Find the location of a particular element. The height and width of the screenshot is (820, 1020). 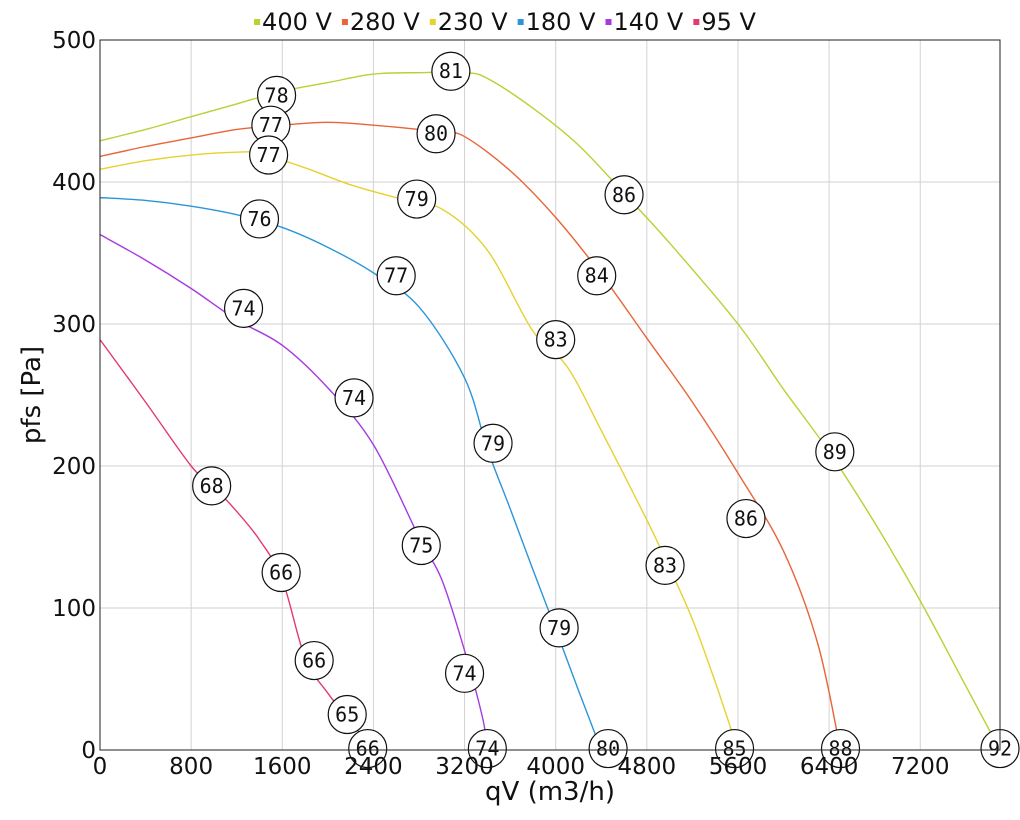

x-axis-title: qV (m3/h) is located at coordinates (550, 792).